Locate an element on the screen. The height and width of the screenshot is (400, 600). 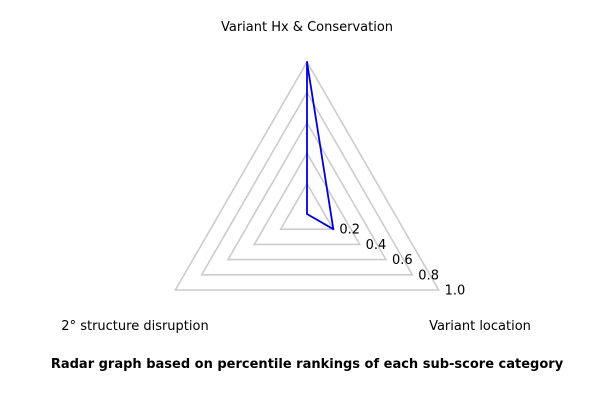
axis-label-0: Variant Hx & Conservation is located at coordinates (307, 27).